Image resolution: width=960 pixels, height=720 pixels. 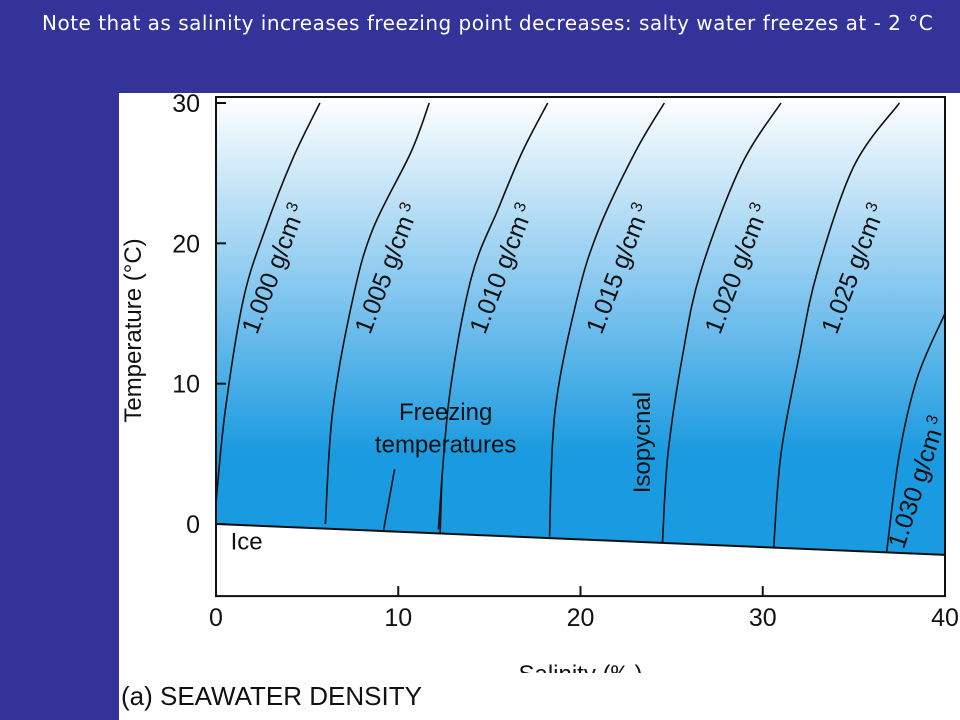 What do you see at coordinates (398, 618) in the screenshot?
I see `x-tick-label: 10` at bounding box center [398, 618].